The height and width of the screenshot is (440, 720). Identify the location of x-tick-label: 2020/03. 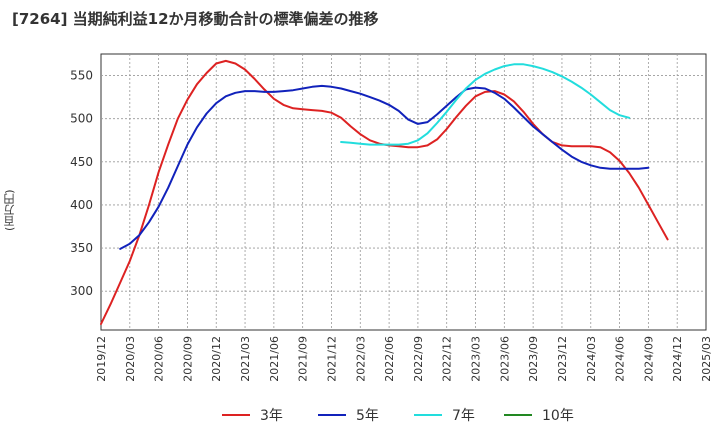
(130, 359).